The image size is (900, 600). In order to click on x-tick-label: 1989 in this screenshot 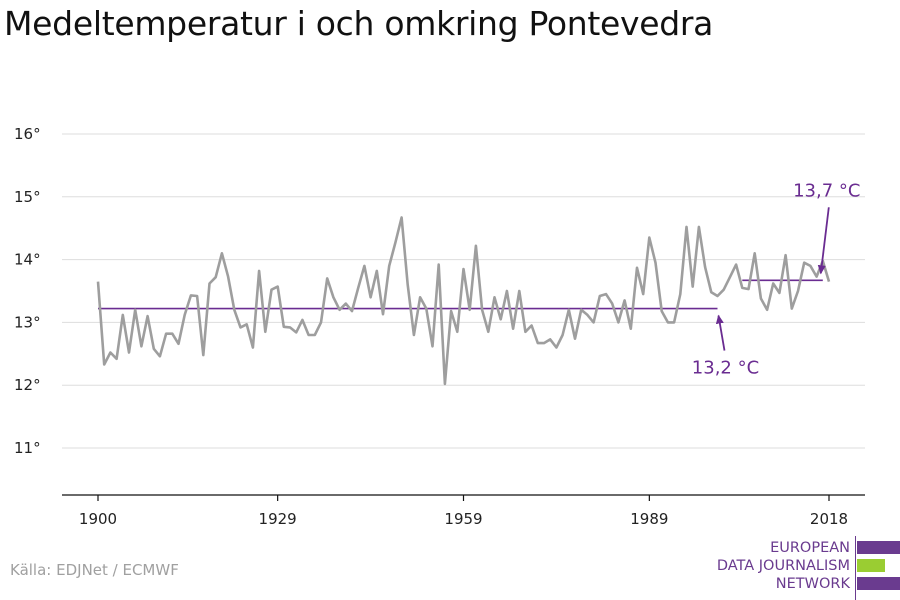, I will do `click(649, 519)`.